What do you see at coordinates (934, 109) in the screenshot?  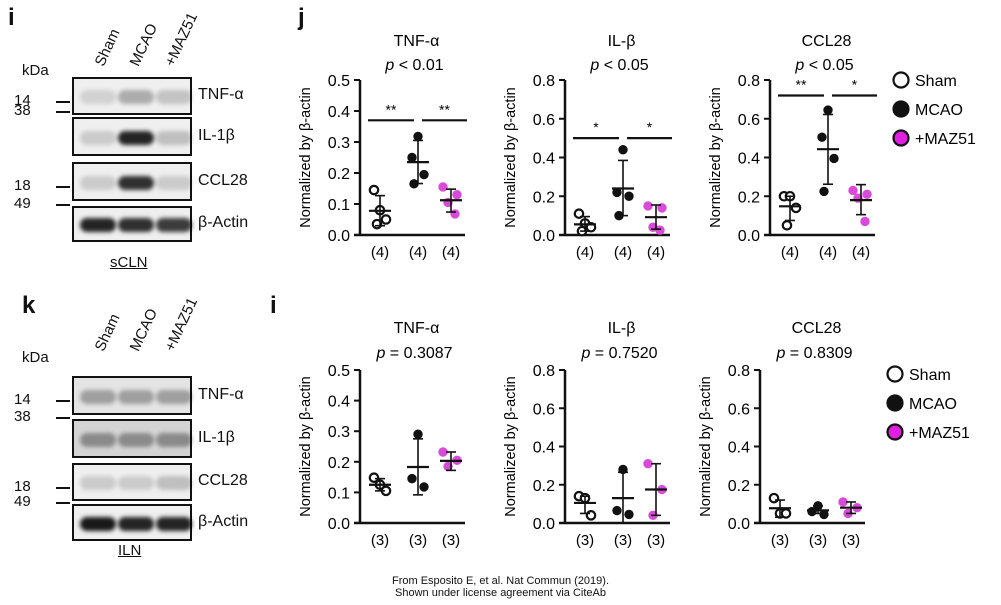 I see `legend-top: Sham MCAO +MAZ51` at bounding box center [934, 109].